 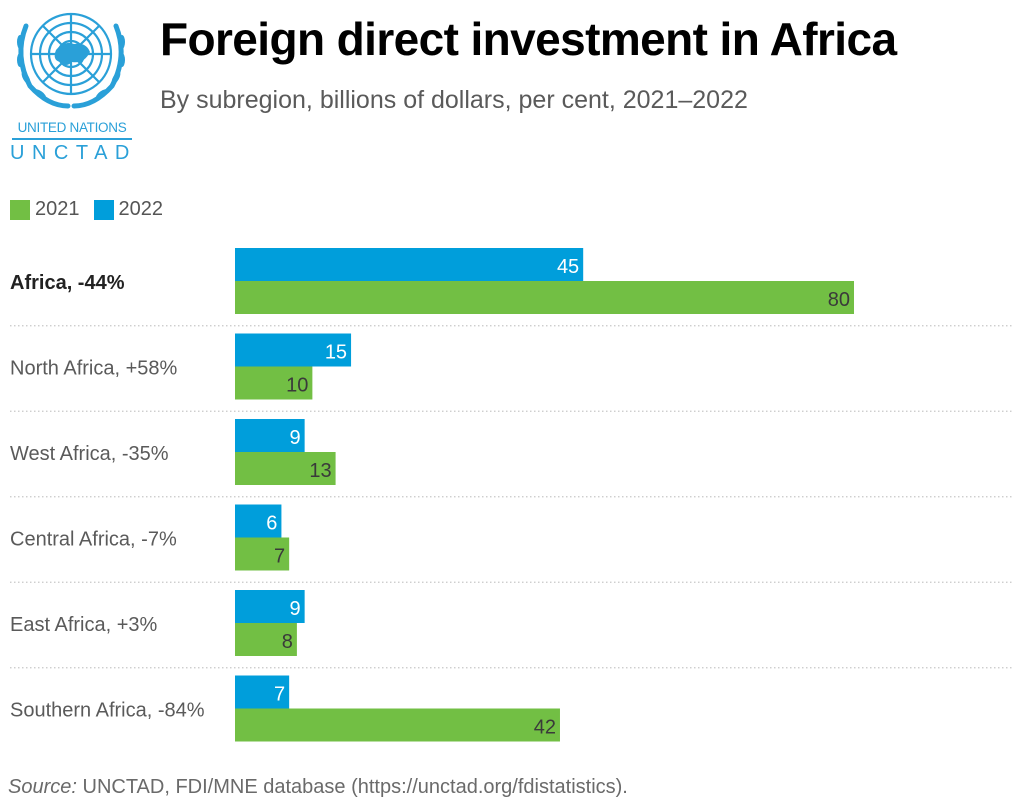 I want to click on data-label-2021: 80, so click(x=839, y=300).